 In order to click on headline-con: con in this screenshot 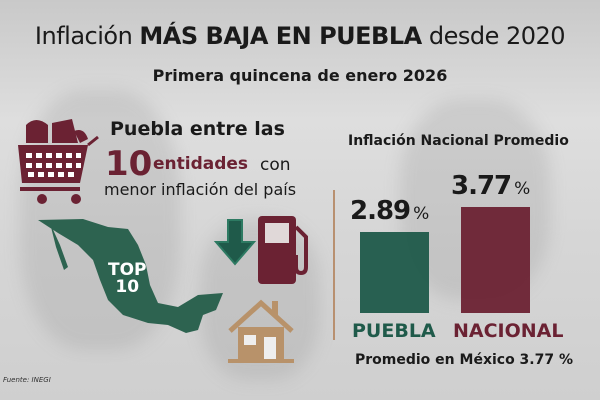, I will do `click(275, 165)`.